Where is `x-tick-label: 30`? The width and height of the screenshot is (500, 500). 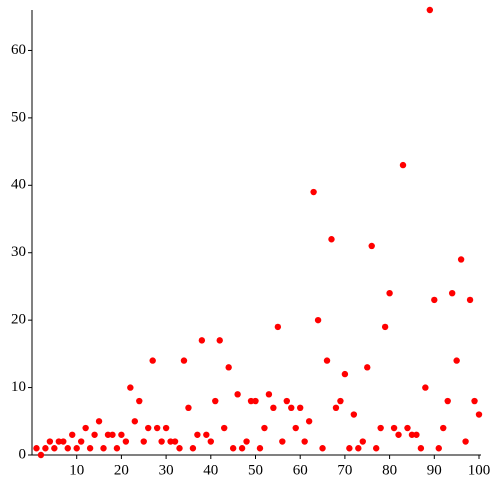 x-tick-label: 30 is located at coordinates (166, 470).